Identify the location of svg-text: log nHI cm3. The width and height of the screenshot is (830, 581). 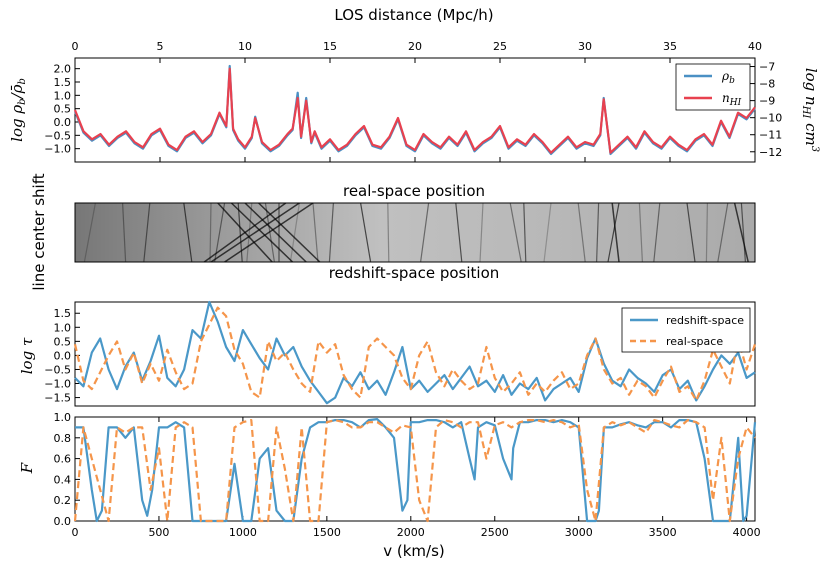
(810, 110).